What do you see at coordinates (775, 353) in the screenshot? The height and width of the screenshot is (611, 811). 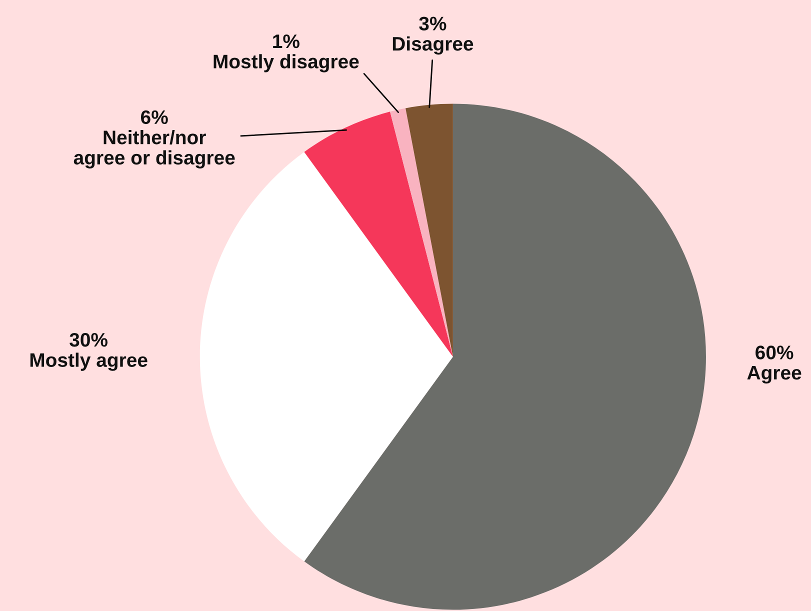 I see `data-label: 60%` at bounding box center [775, 353].